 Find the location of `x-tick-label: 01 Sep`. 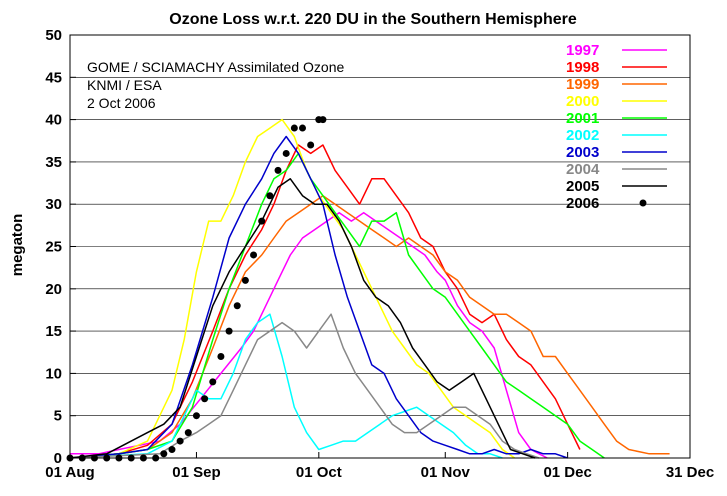

x-tick-label: 01 Sep is located at coordinates (196, 472).